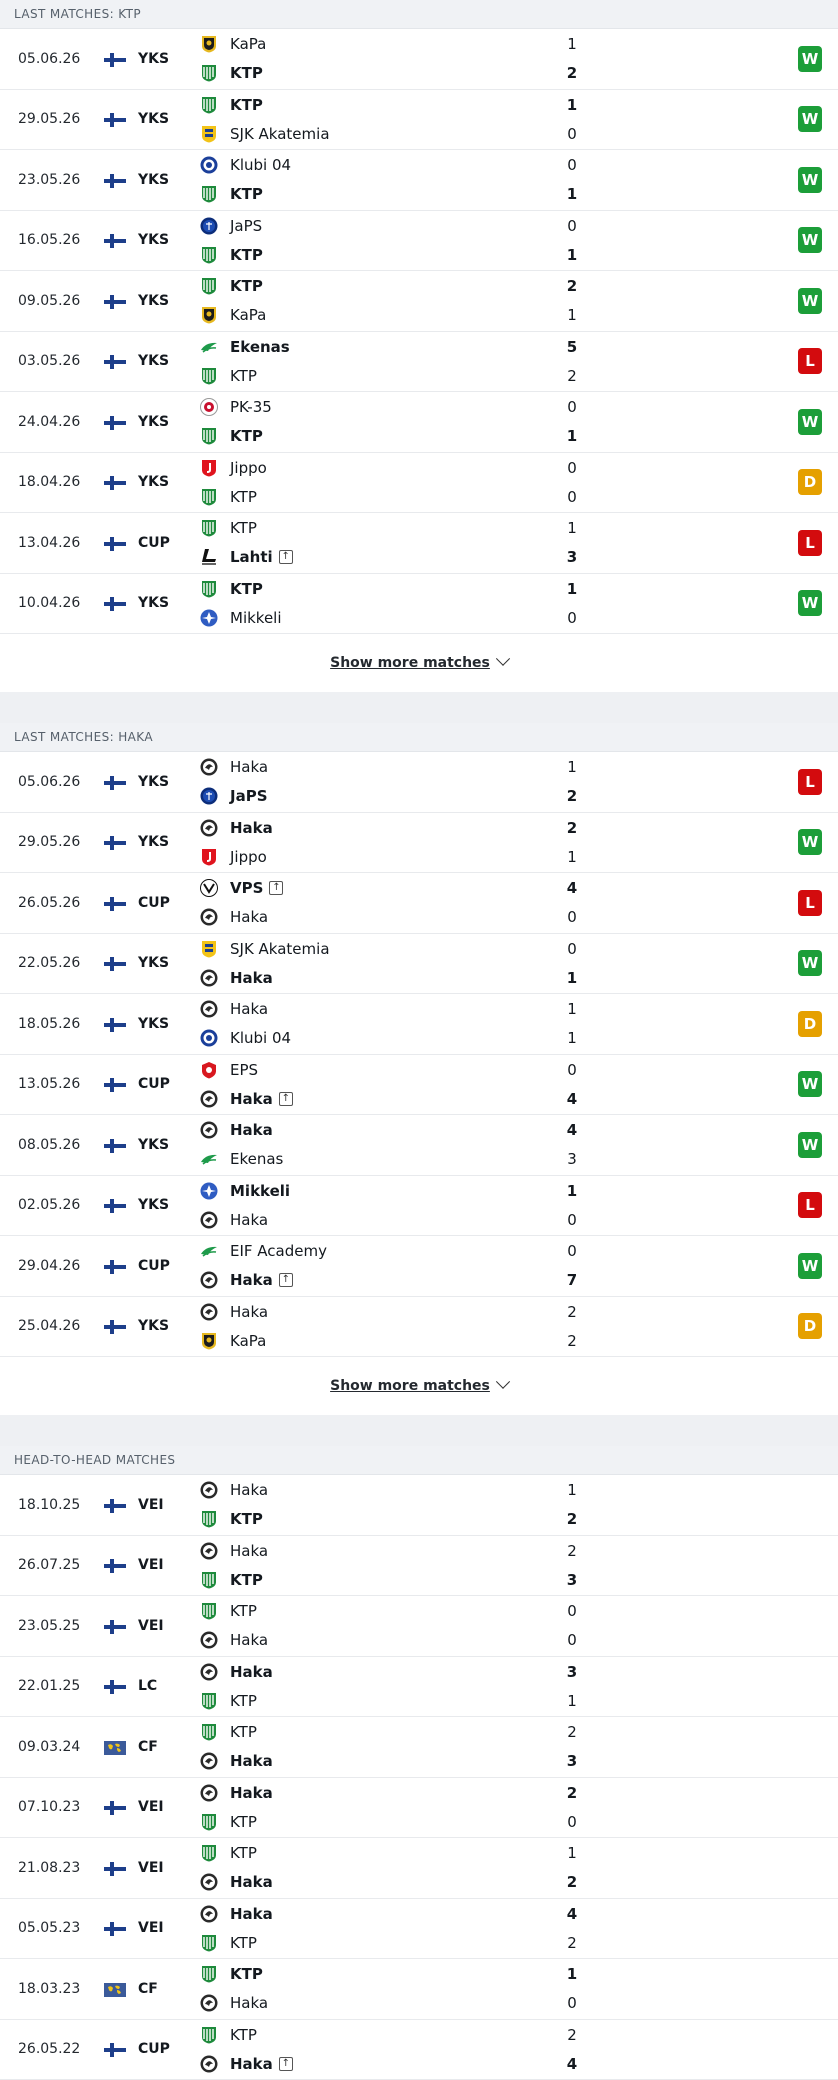 The width and height of the screenshot is (838, 2080). I want to click on team-name: SJK Akatemia, so click(280, 949).